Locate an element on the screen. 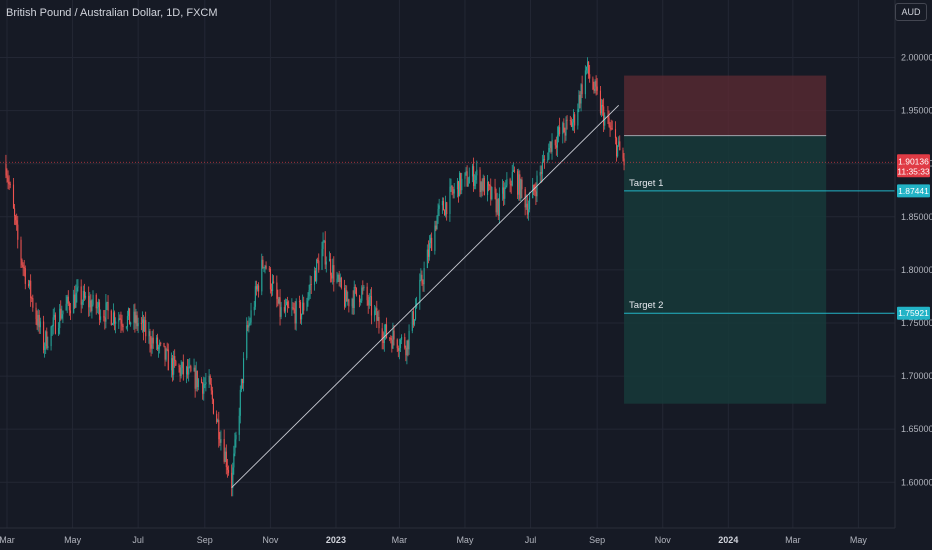 Image resolution: width=932 pixels, height=550 pixels. currency-button: AUD is located at coordinates (911, 12).